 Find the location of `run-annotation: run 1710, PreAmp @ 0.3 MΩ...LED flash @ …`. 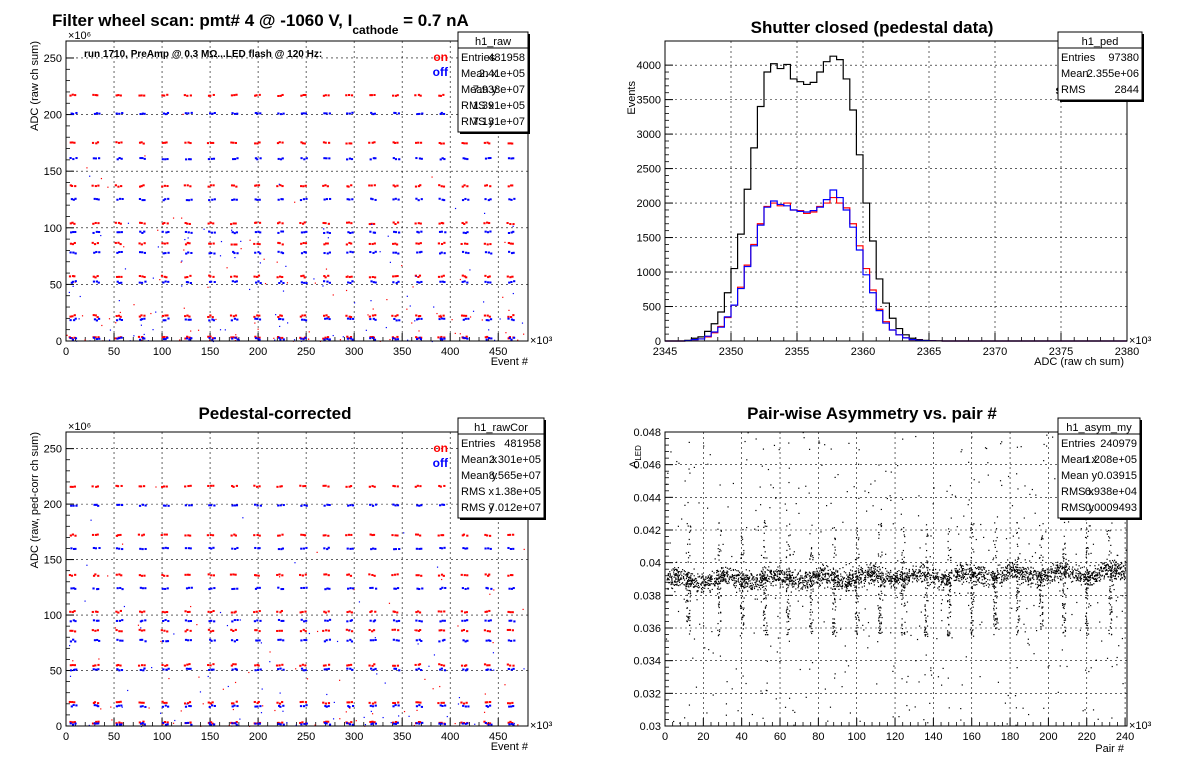

run-annotation: run 1710, PreAmp @ 0.3 MΩ...LED flash @ … is located at coordinates (203, 54).